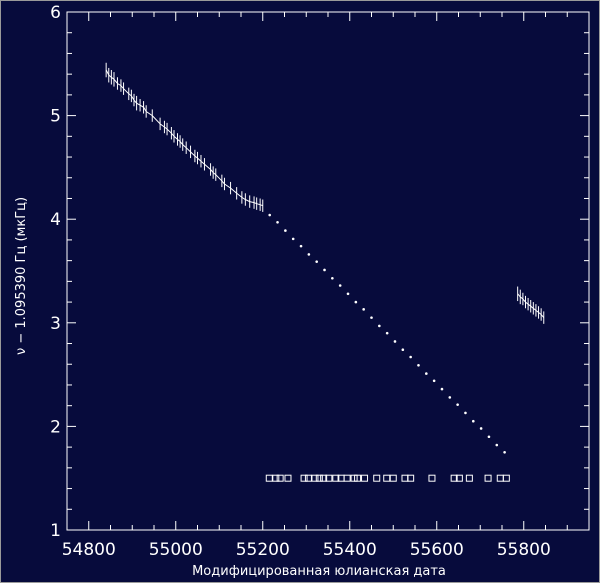 The image size is (600, 583). I want to click on y-axis-title: ν − 1.095390 Гц (мкГц), so click(21, 276).